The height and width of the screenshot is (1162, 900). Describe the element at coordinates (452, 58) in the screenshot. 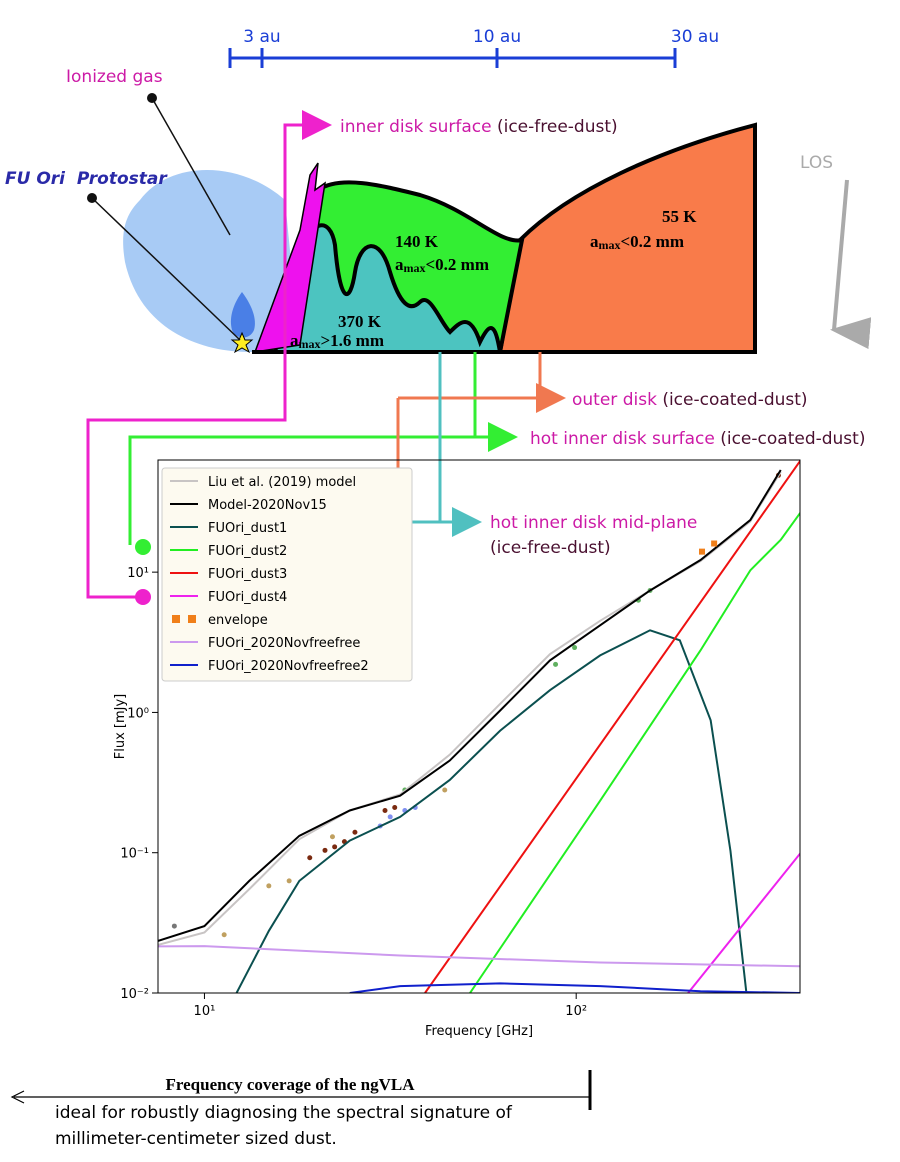

I see `scale-bar` at that location.